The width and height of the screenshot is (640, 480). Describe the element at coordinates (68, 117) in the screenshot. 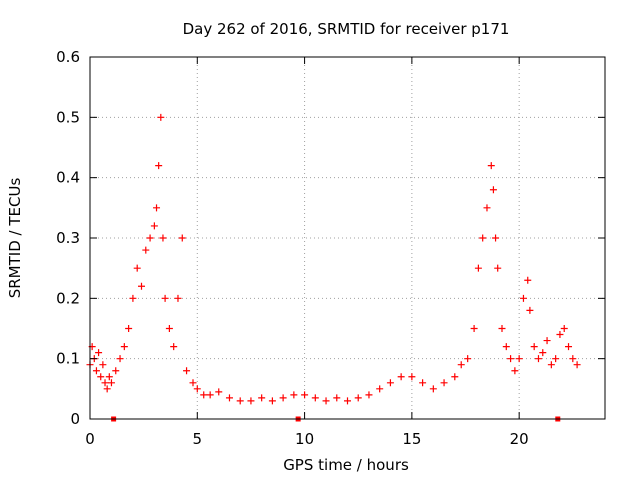

I see `y-tick-label: 0.5` at that location.